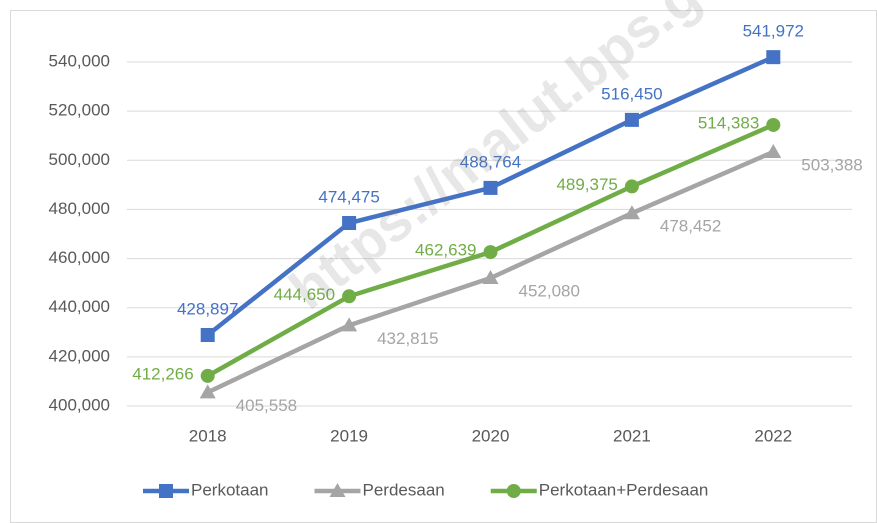 The height and width of the screenshot is (523, 877). I want to click on data-label: 462,639, so click(445, 250).